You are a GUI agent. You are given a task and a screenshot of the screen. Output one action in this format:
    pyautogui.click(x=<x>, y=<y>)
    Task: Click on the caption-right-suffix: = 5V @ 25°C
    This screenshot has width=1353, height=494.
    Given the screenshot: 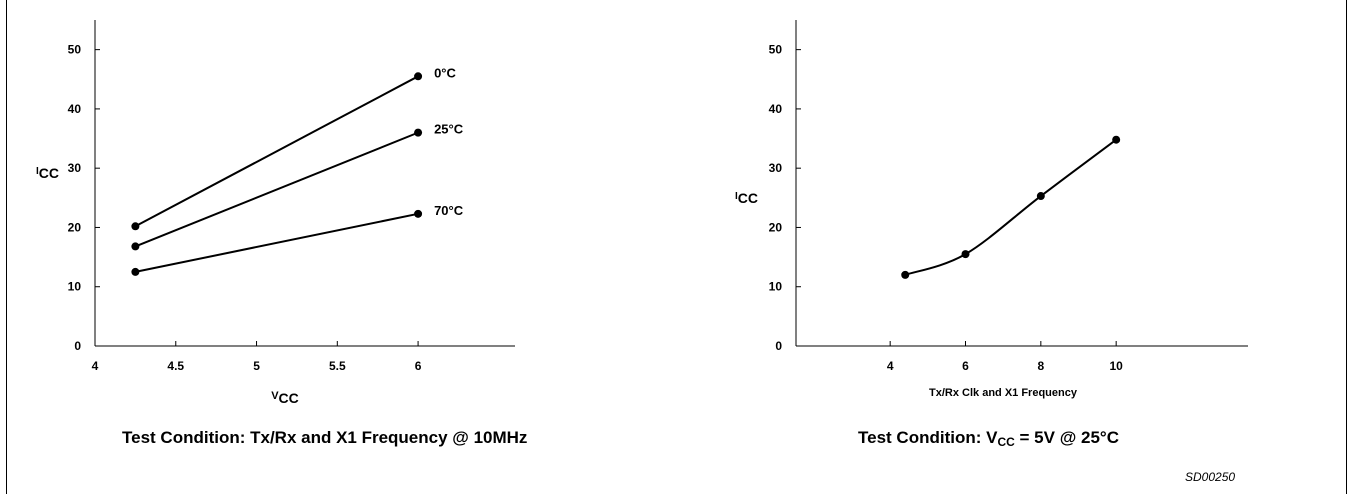 What is the action you would take?
    pyautogui.click(x=1066, y=437)
    